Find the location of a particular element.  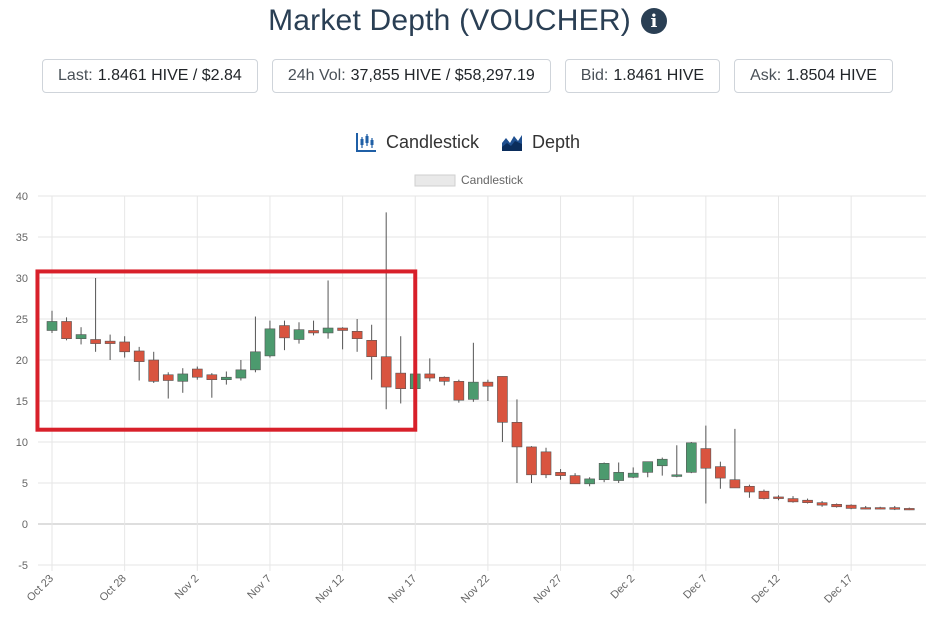

x-tick-label: Oct 28 is located at coordinates (112, 588).